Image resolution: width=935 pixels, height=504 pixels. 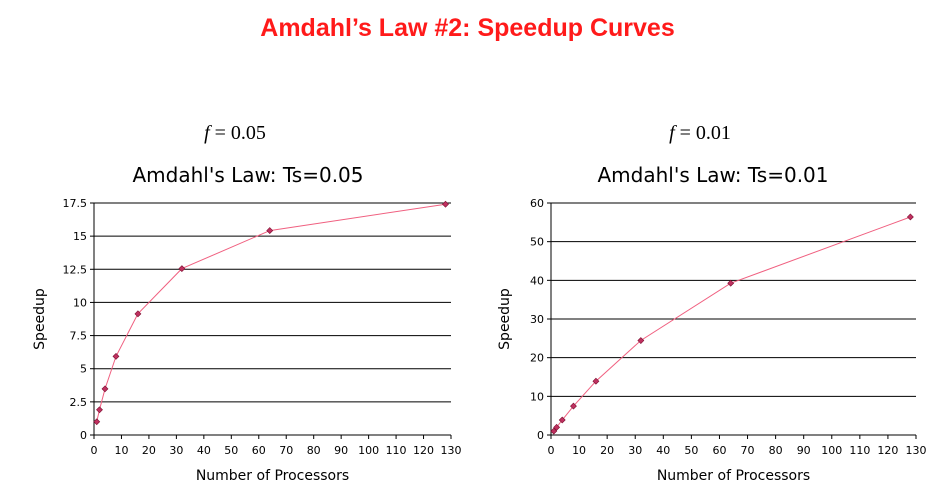 I want to click on y-tick-label: 17.5, so click(x=75, y=203).